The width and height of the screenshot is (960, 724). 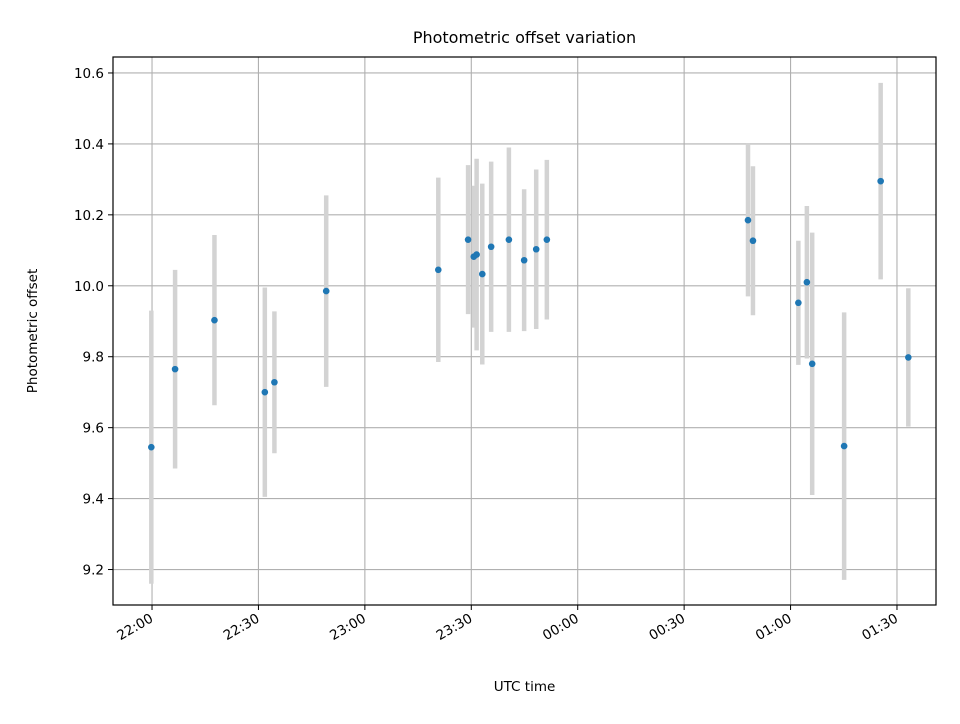 I want to click on y-axis-ticks: 9.2 9.4 9.6 9.8 10.0 10.2 10.4 10.6, so click(x=93, y=322).